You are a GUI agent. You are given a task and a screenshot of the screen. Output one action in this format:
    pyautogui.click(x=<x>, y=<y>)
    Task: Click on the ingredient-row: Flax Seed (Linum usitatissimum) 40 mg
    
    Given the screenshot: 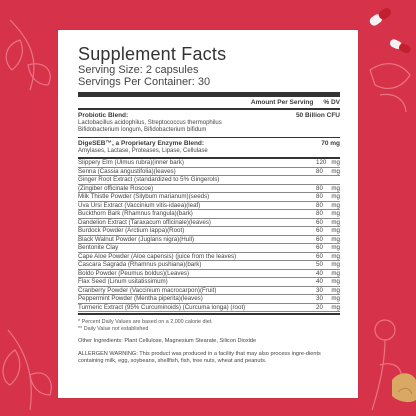 What is the action you would take?
    pyautogui.click(x=209, y=282)
    